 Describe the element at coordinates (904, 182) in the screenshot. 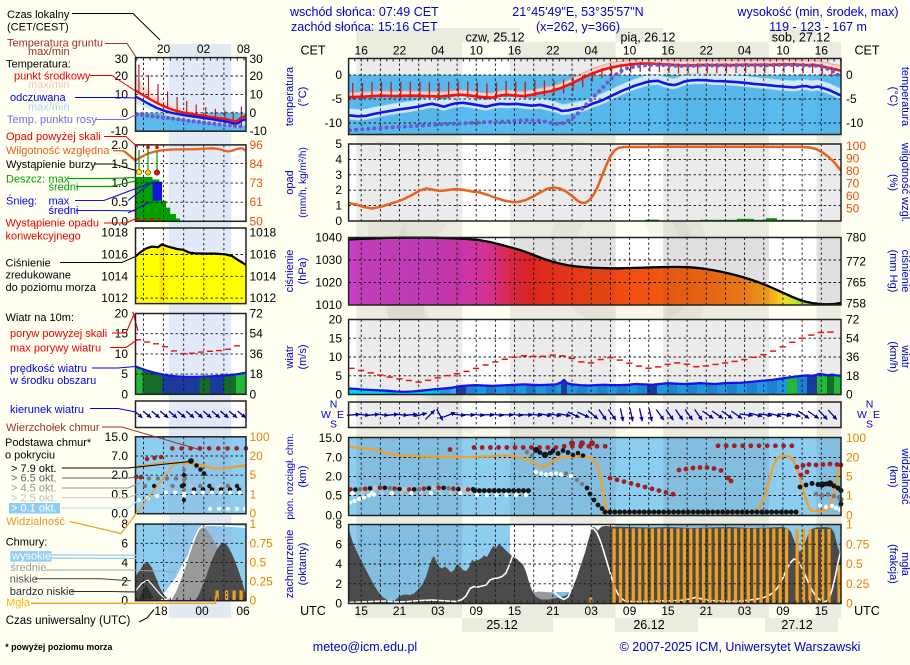

I see `svg-text: wilgotność wzgl.` at that location.